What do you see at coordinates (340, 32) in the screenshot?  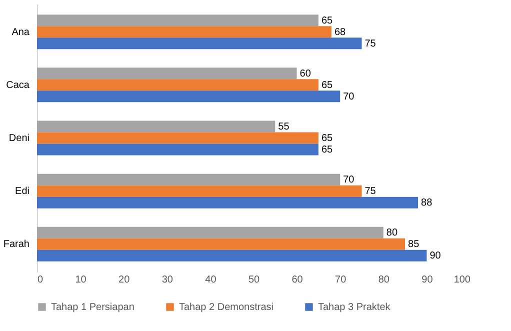 I see `data-label: 68` at bounding box center [340, 32].